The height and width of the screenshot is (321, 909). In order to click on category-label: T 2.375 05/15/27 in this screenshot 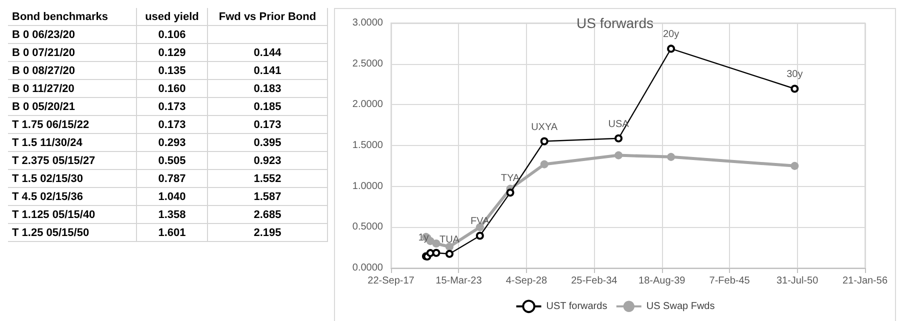, I will do `click(72, 161)`.